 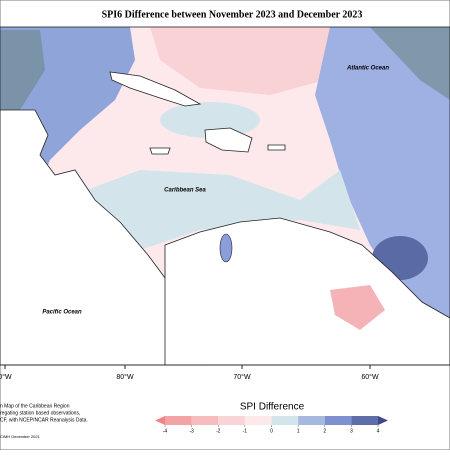 I want to click on lake-maracaibo, so click(x=226, y=248).